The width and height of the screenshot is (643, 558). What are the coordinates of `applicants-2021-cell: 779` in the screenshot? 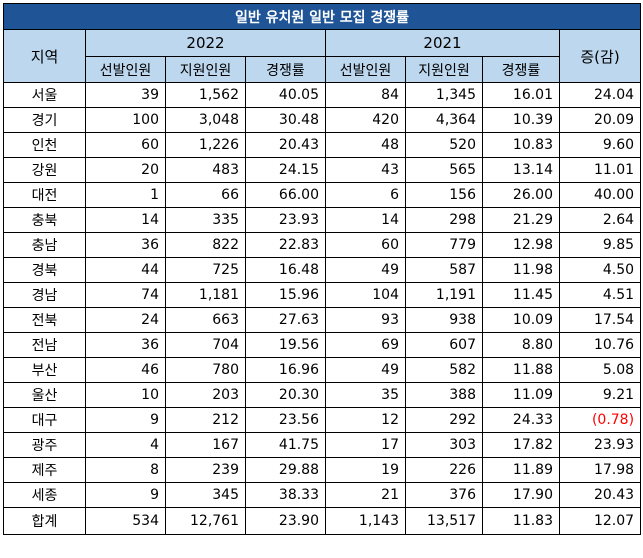 It's located at (444, 245).